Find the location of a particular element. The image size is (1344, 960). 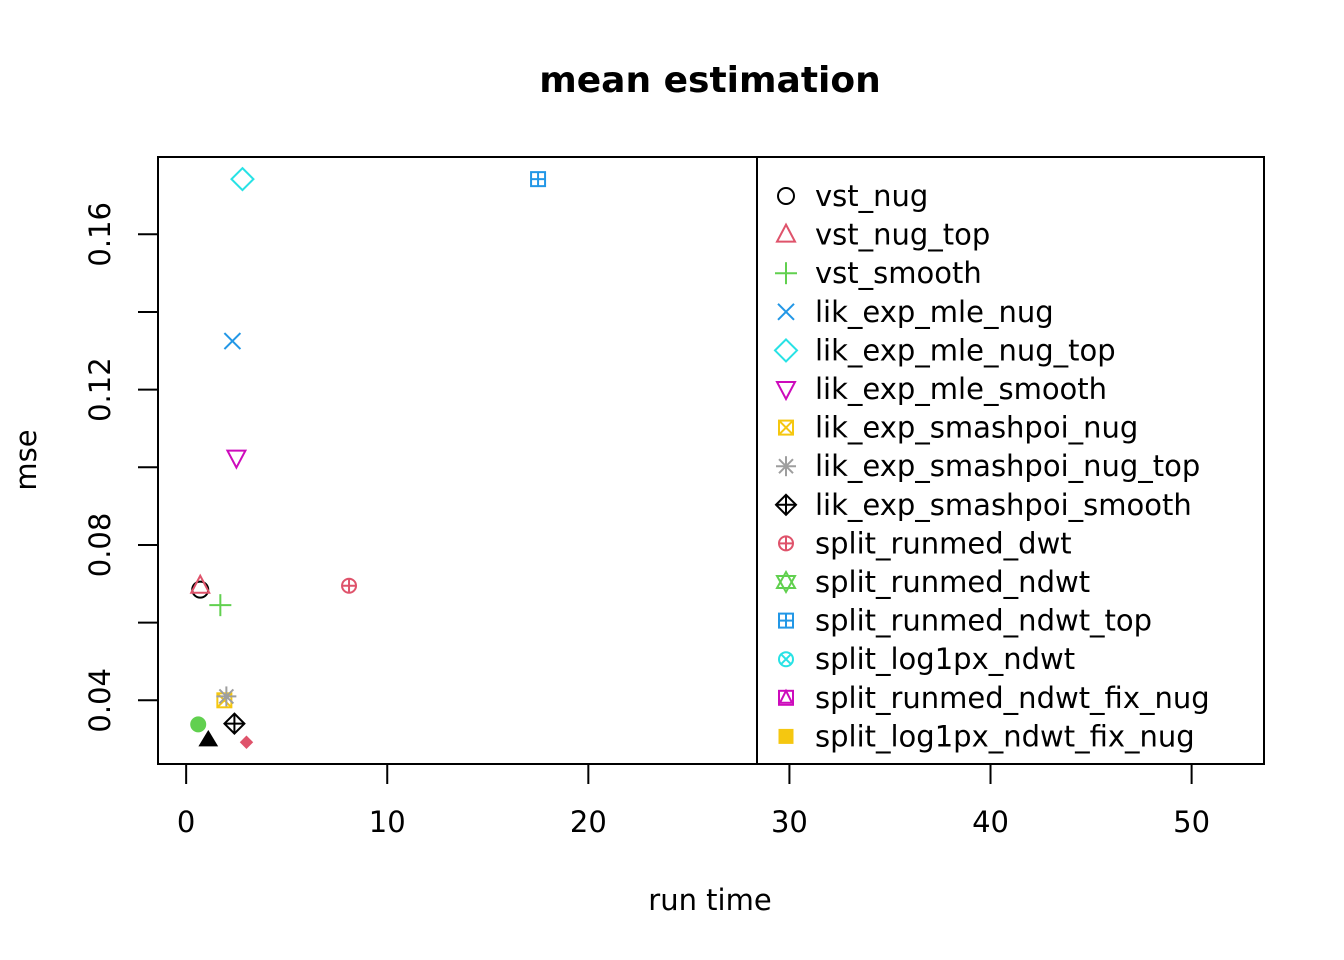

legend-label: split_runmed_ndwt_top is located at coordinates (983, 621).